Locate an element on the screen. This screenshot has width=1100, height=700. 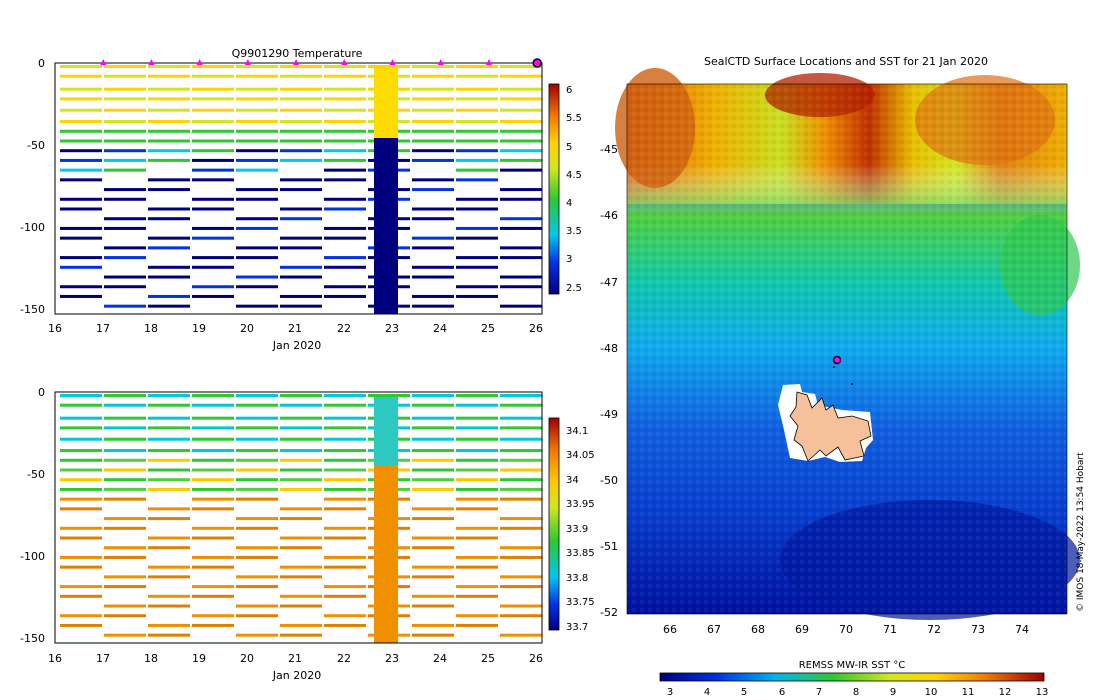
sst-cbar-tick: 8 is located at coordinates (856, 692).